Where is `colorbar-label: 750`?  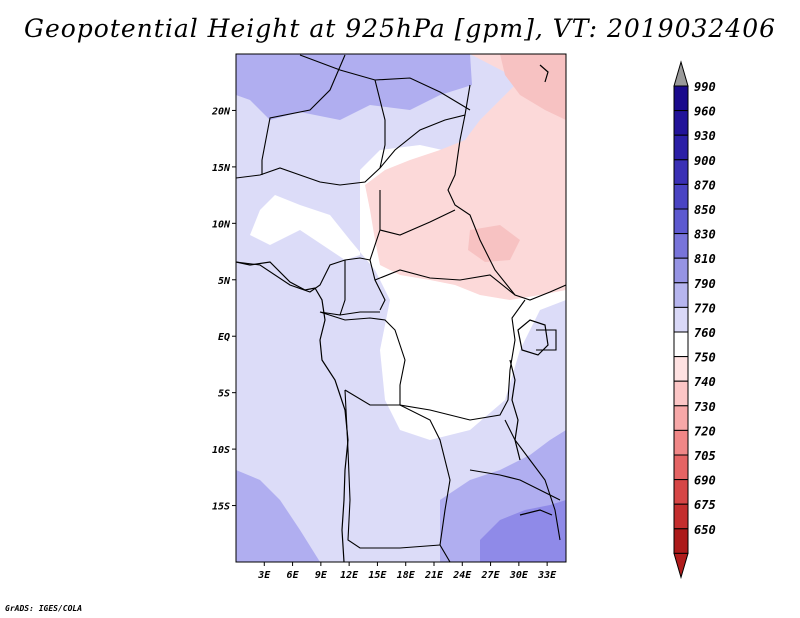
colorbar-label: 750 is located at coordinates (705, 358).